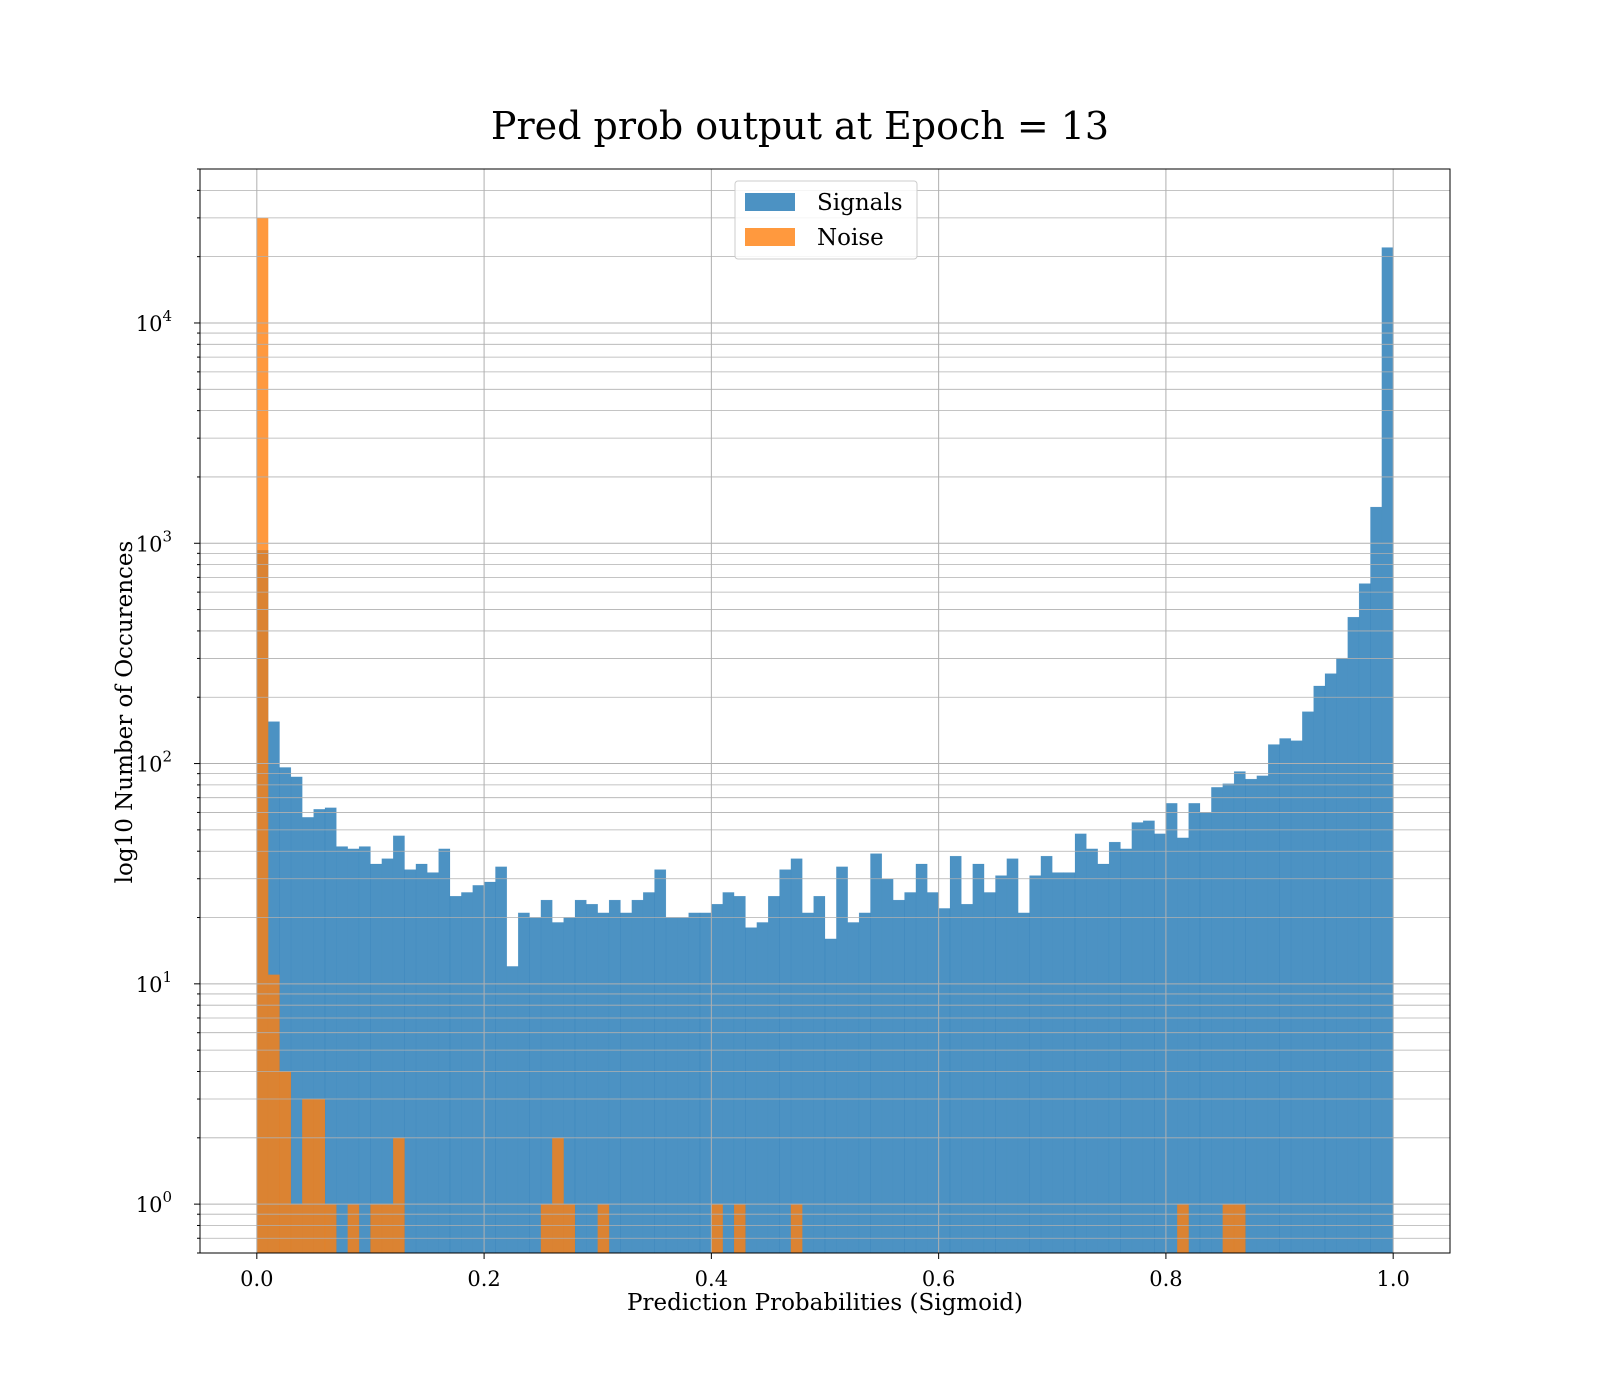 This screenshot has width=1600, height=1400. Describe the element at coordinates (770, 202) in the screenshot. I see `legend-swatch-signals` at that location.